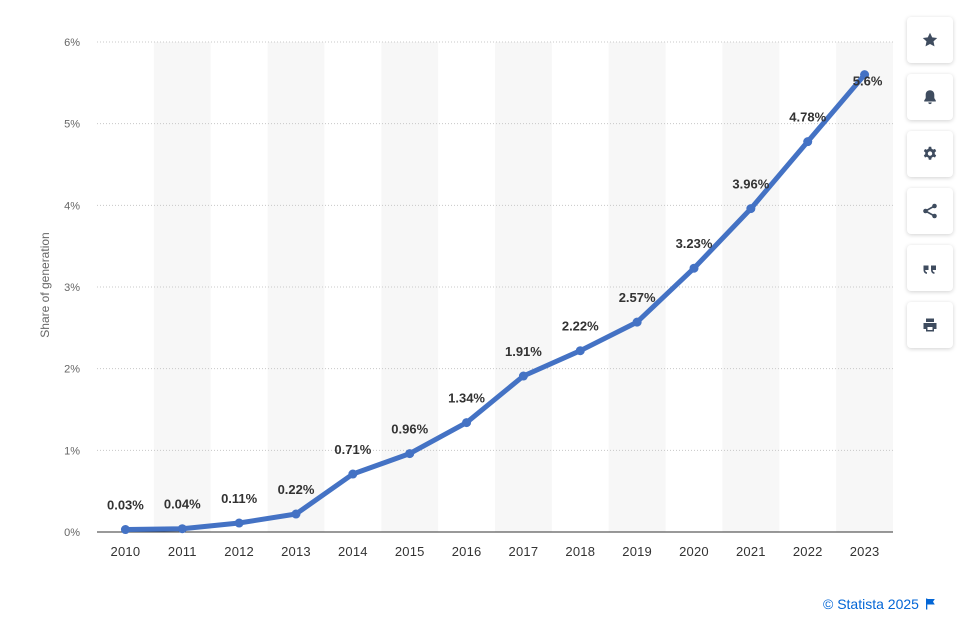 Image resolution: width=967 pixels, height=618 pixels. Describe the element at coordinates (523, 351) in the screenshot. I see `data-label: 1.91%` at that location.